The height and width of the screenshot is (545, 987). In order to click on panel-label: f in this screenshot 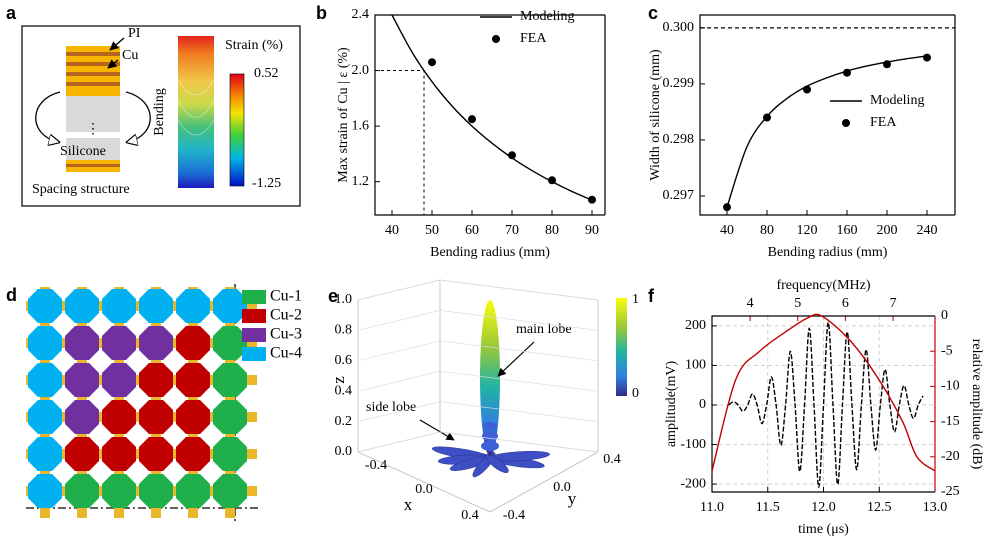, I will do `click(651, 296)`.